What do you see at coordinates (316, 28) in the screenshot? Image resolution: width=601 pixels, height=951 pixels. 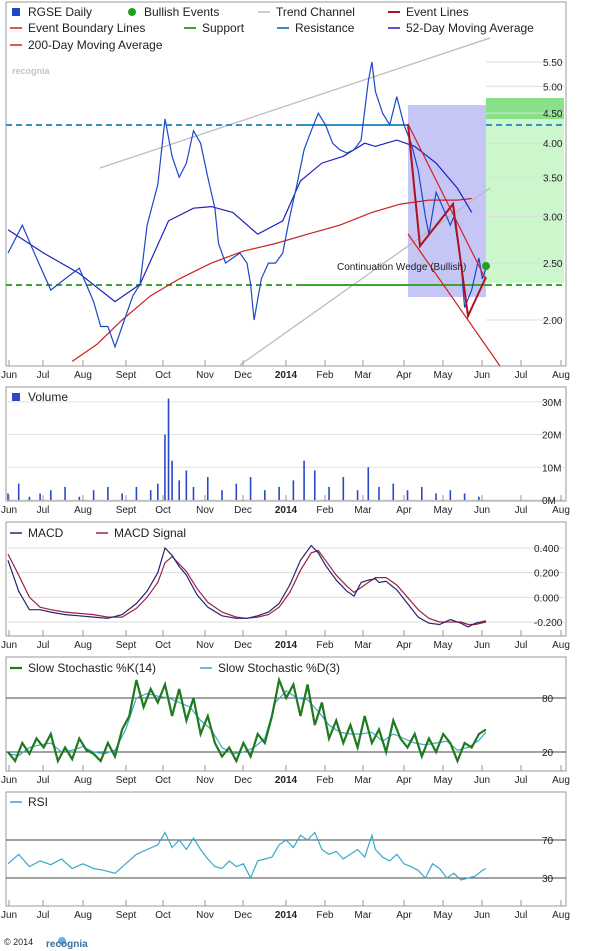 I see `legend-item: Resistance` at bounding box center [316, 28].